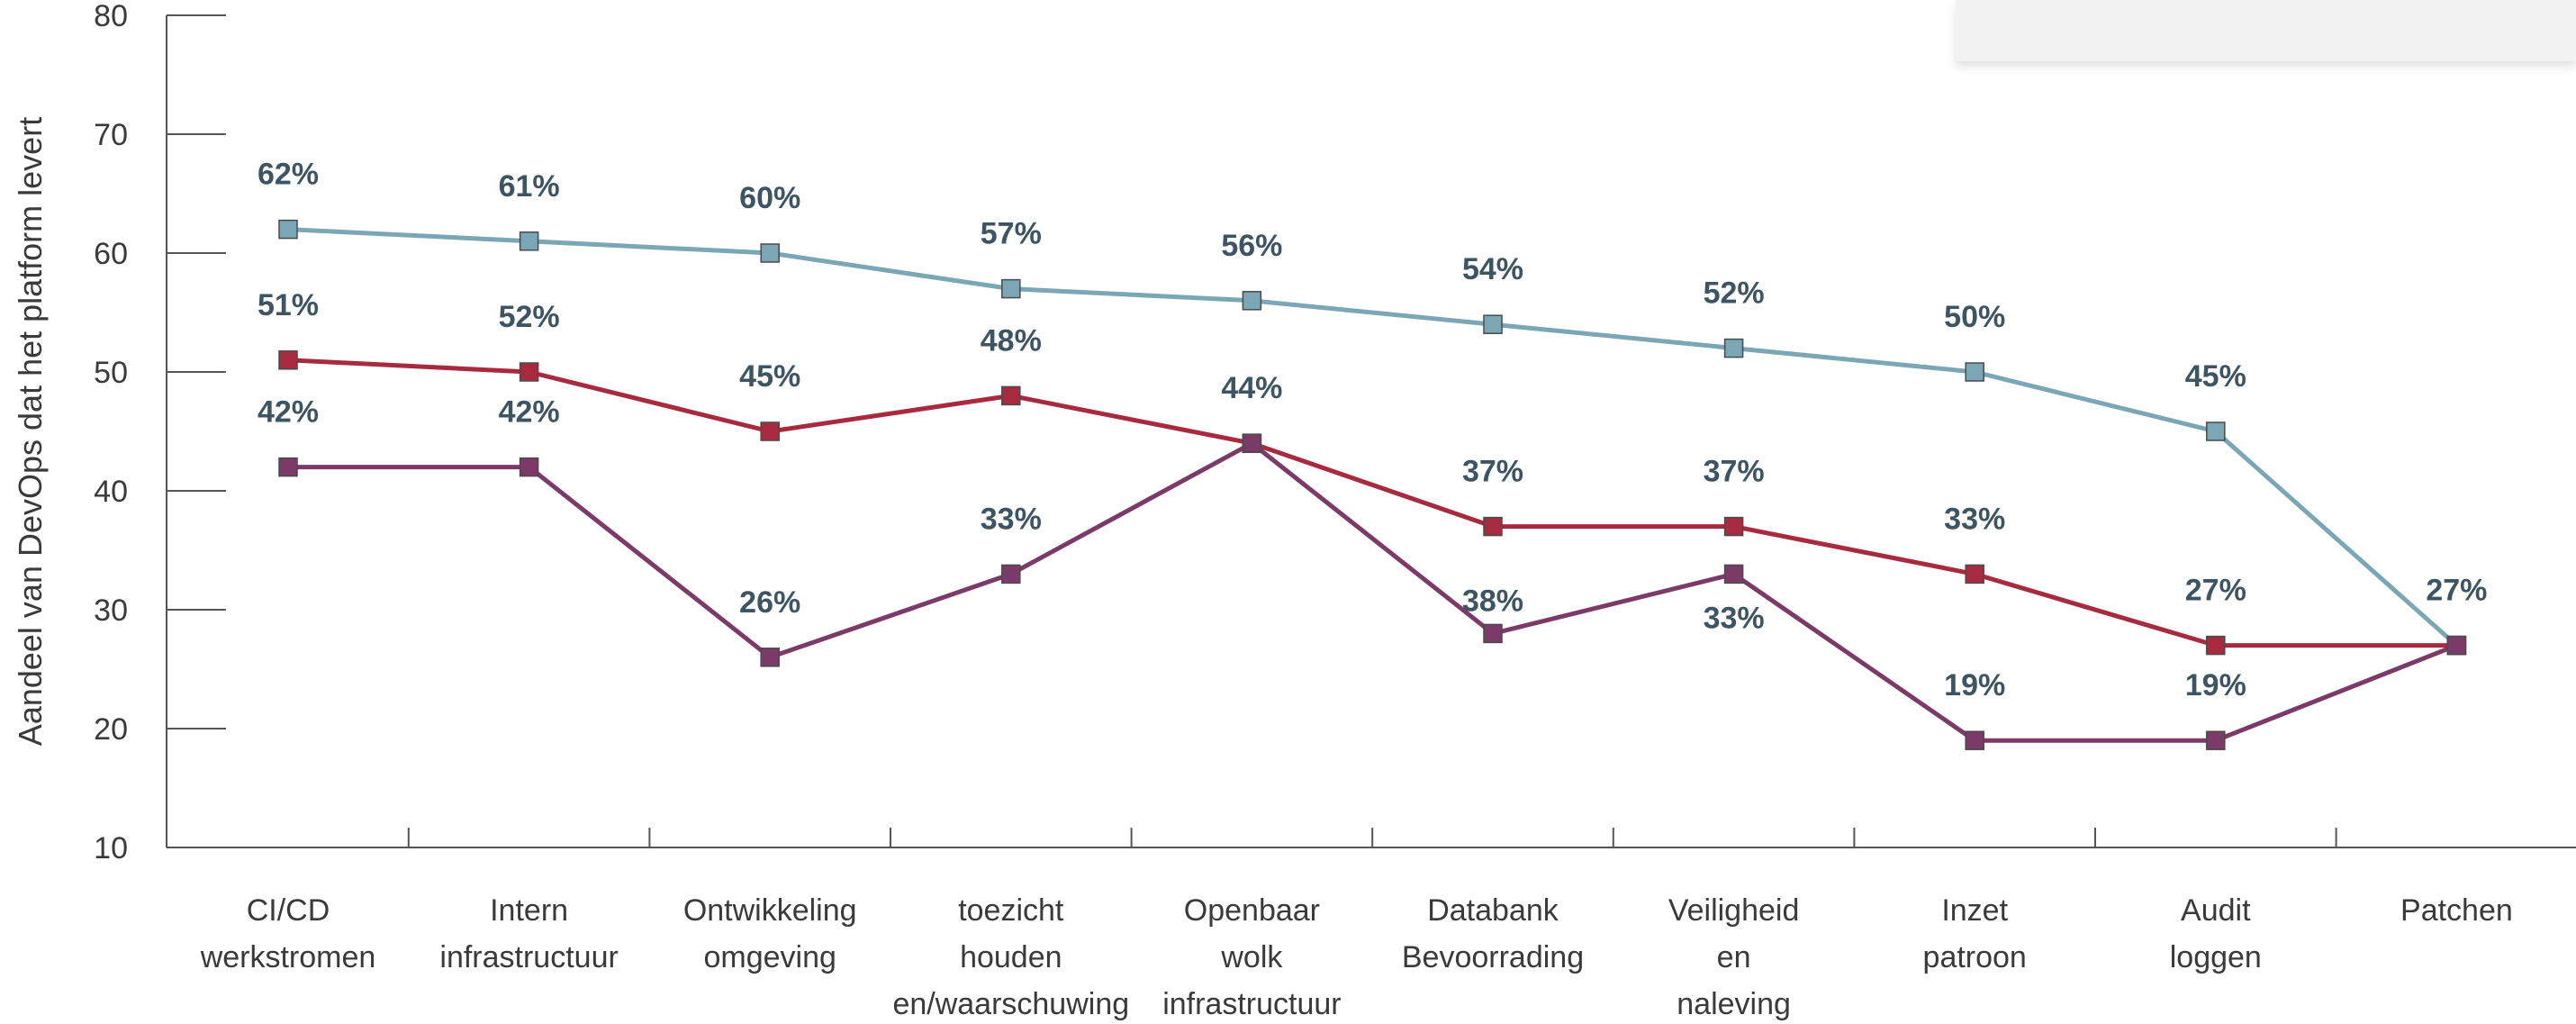  Describe the element at coordinates (1492, 601) in the screenshot. I see `data-label: 38%` at that location.